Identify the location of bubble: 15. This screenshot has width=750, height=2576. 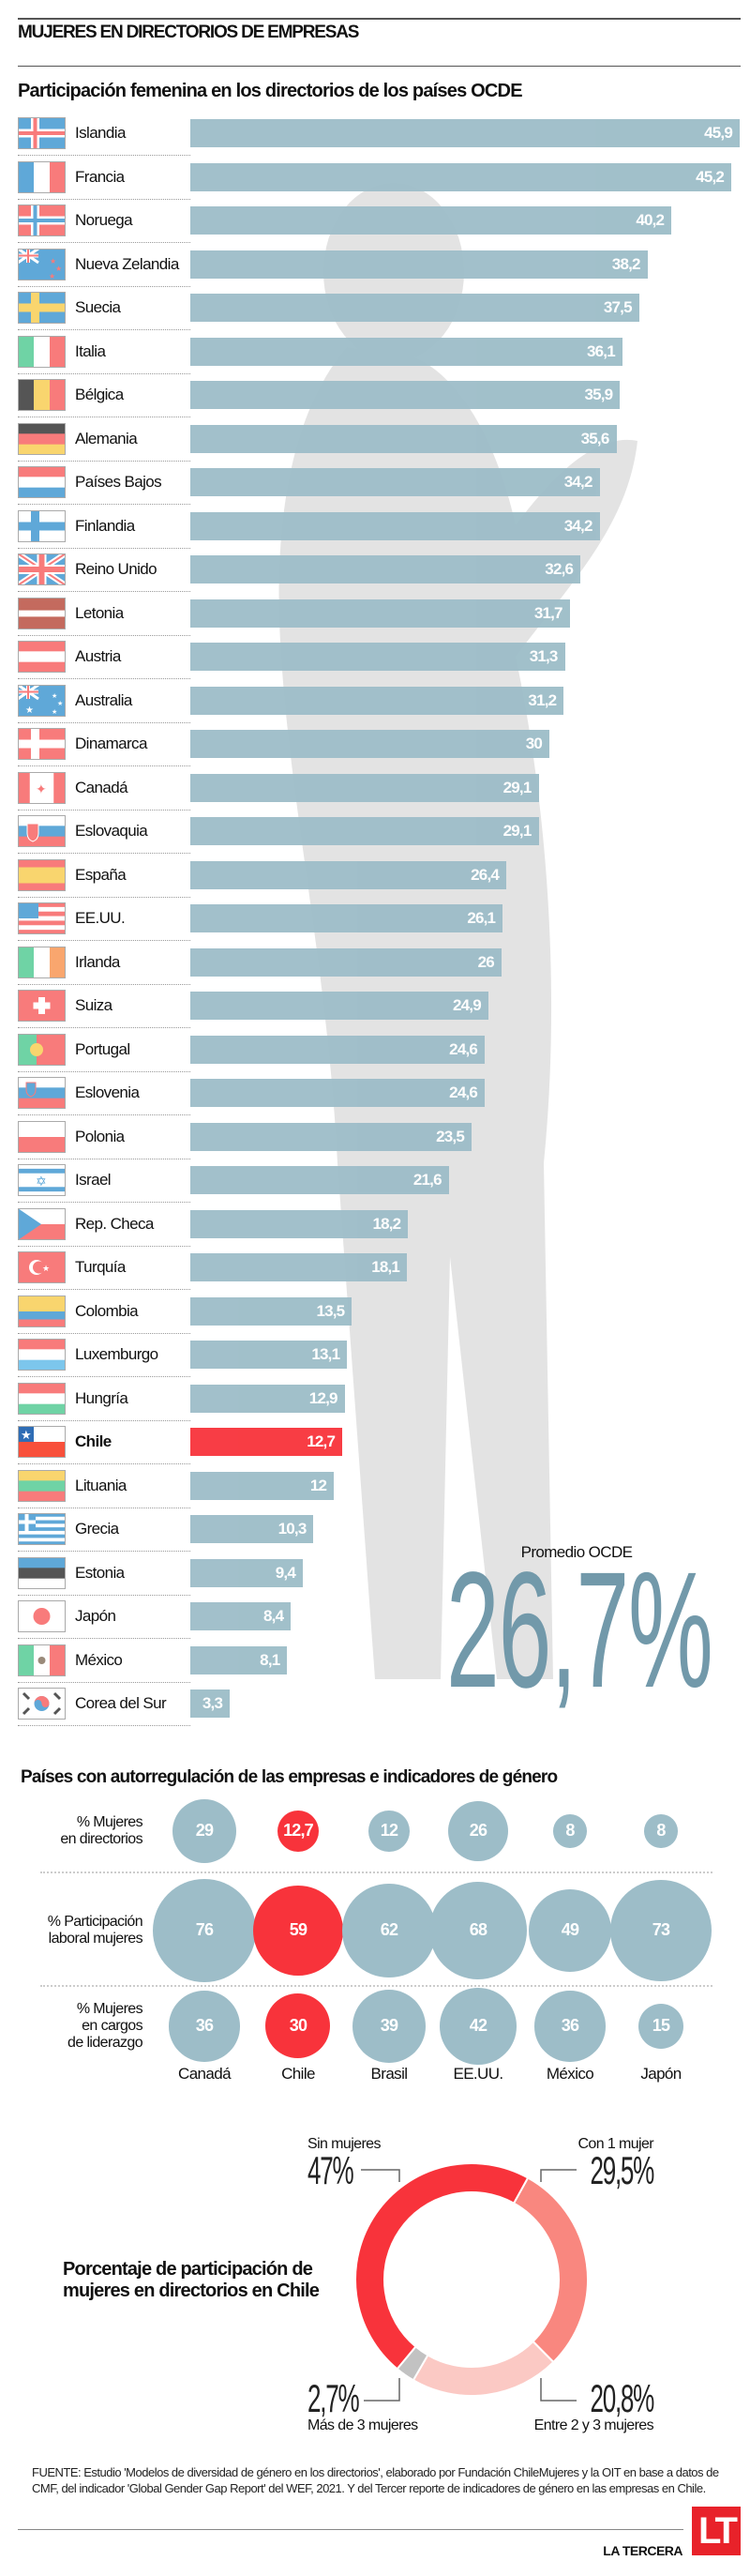
(661, 2027).